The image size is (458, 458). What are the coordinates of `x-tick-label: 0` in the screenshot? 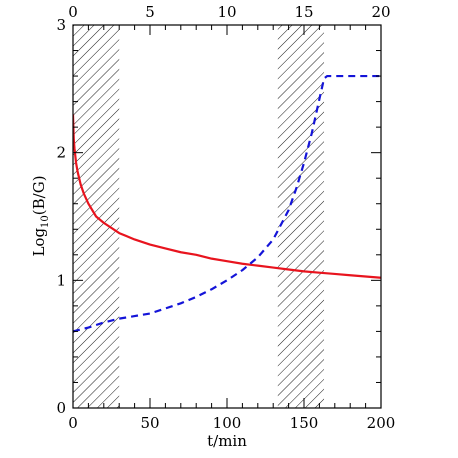 It's located at (73, 423).